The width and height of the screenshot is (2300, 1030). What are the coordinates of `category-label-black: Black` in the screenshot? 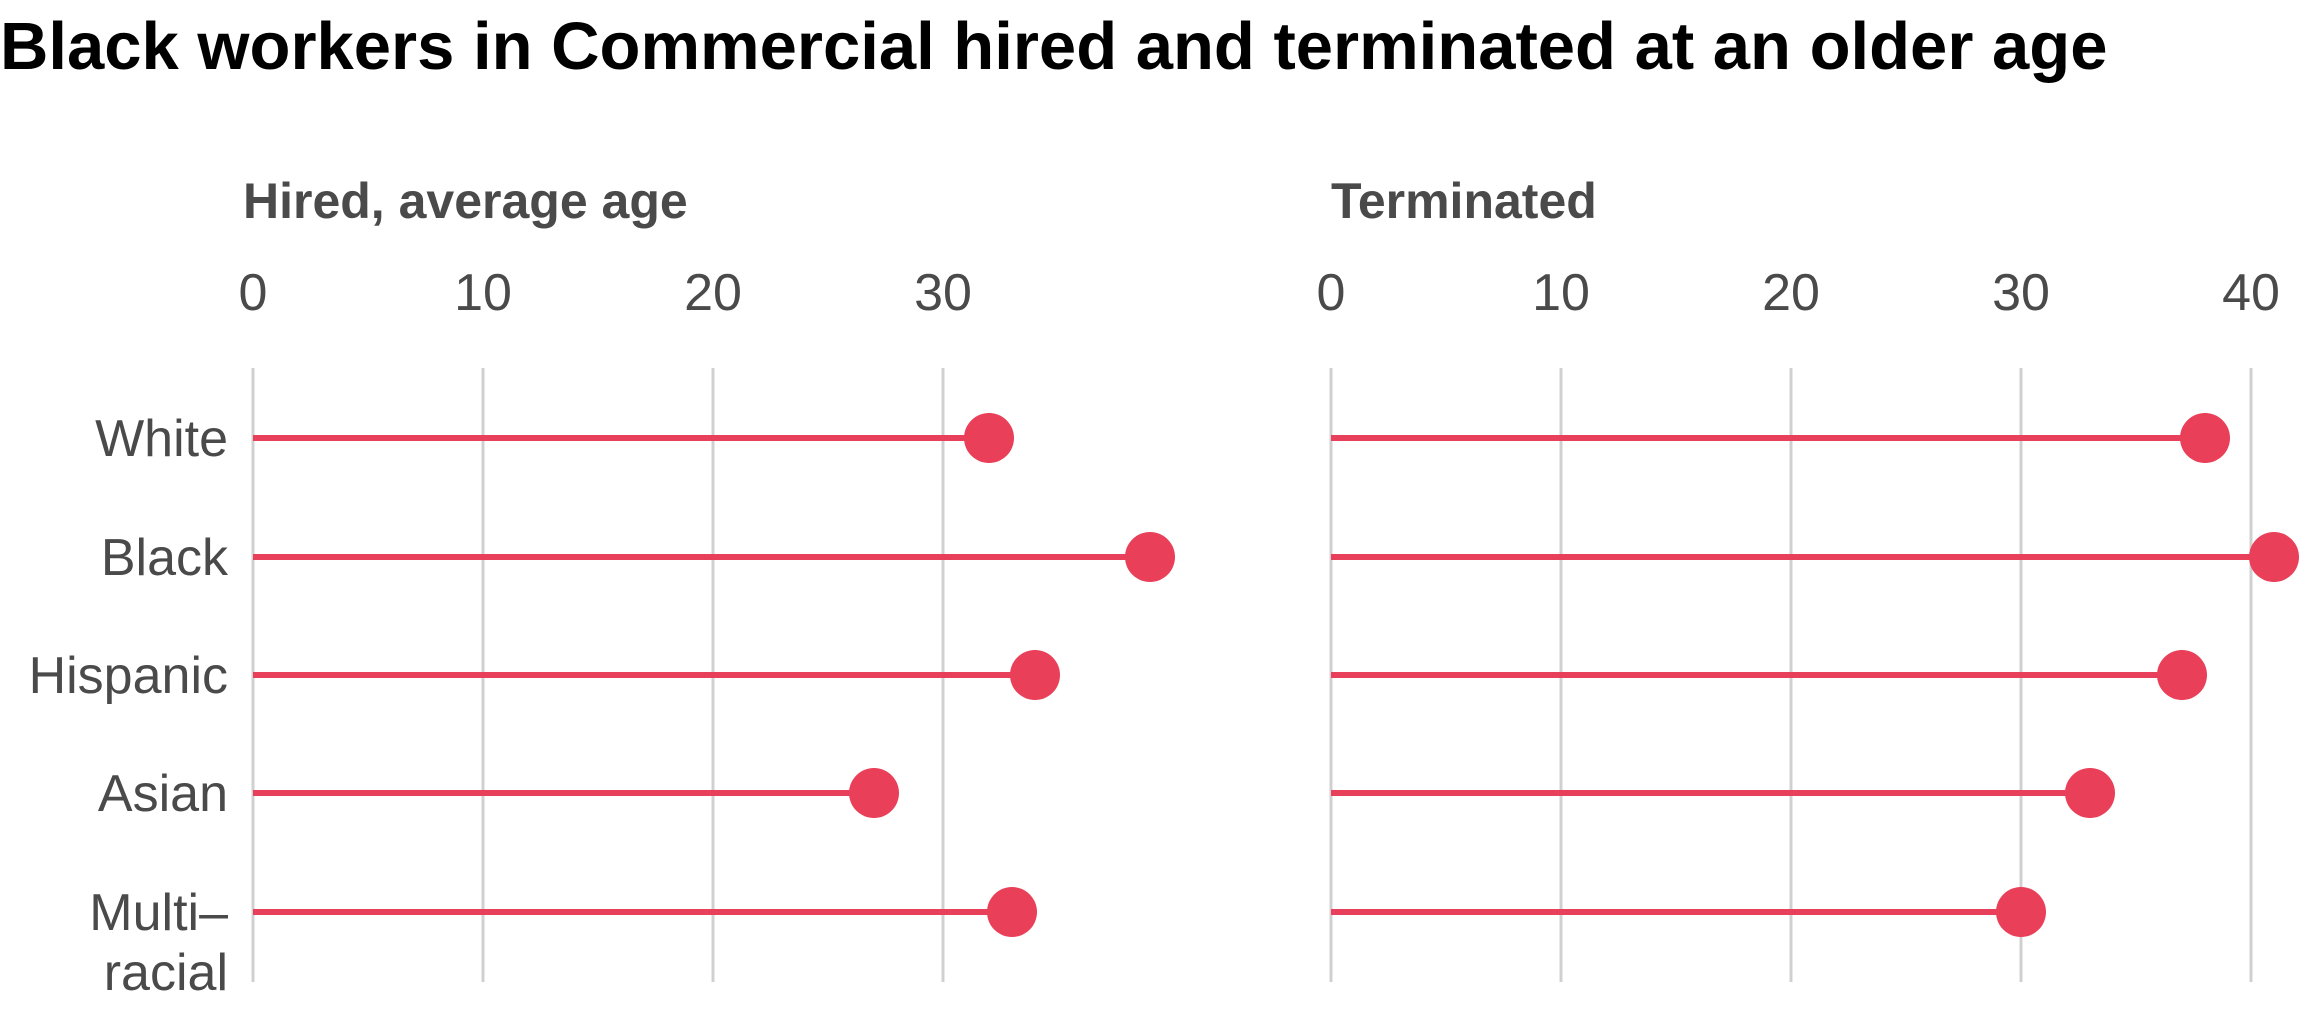 It's located at (165, 558).